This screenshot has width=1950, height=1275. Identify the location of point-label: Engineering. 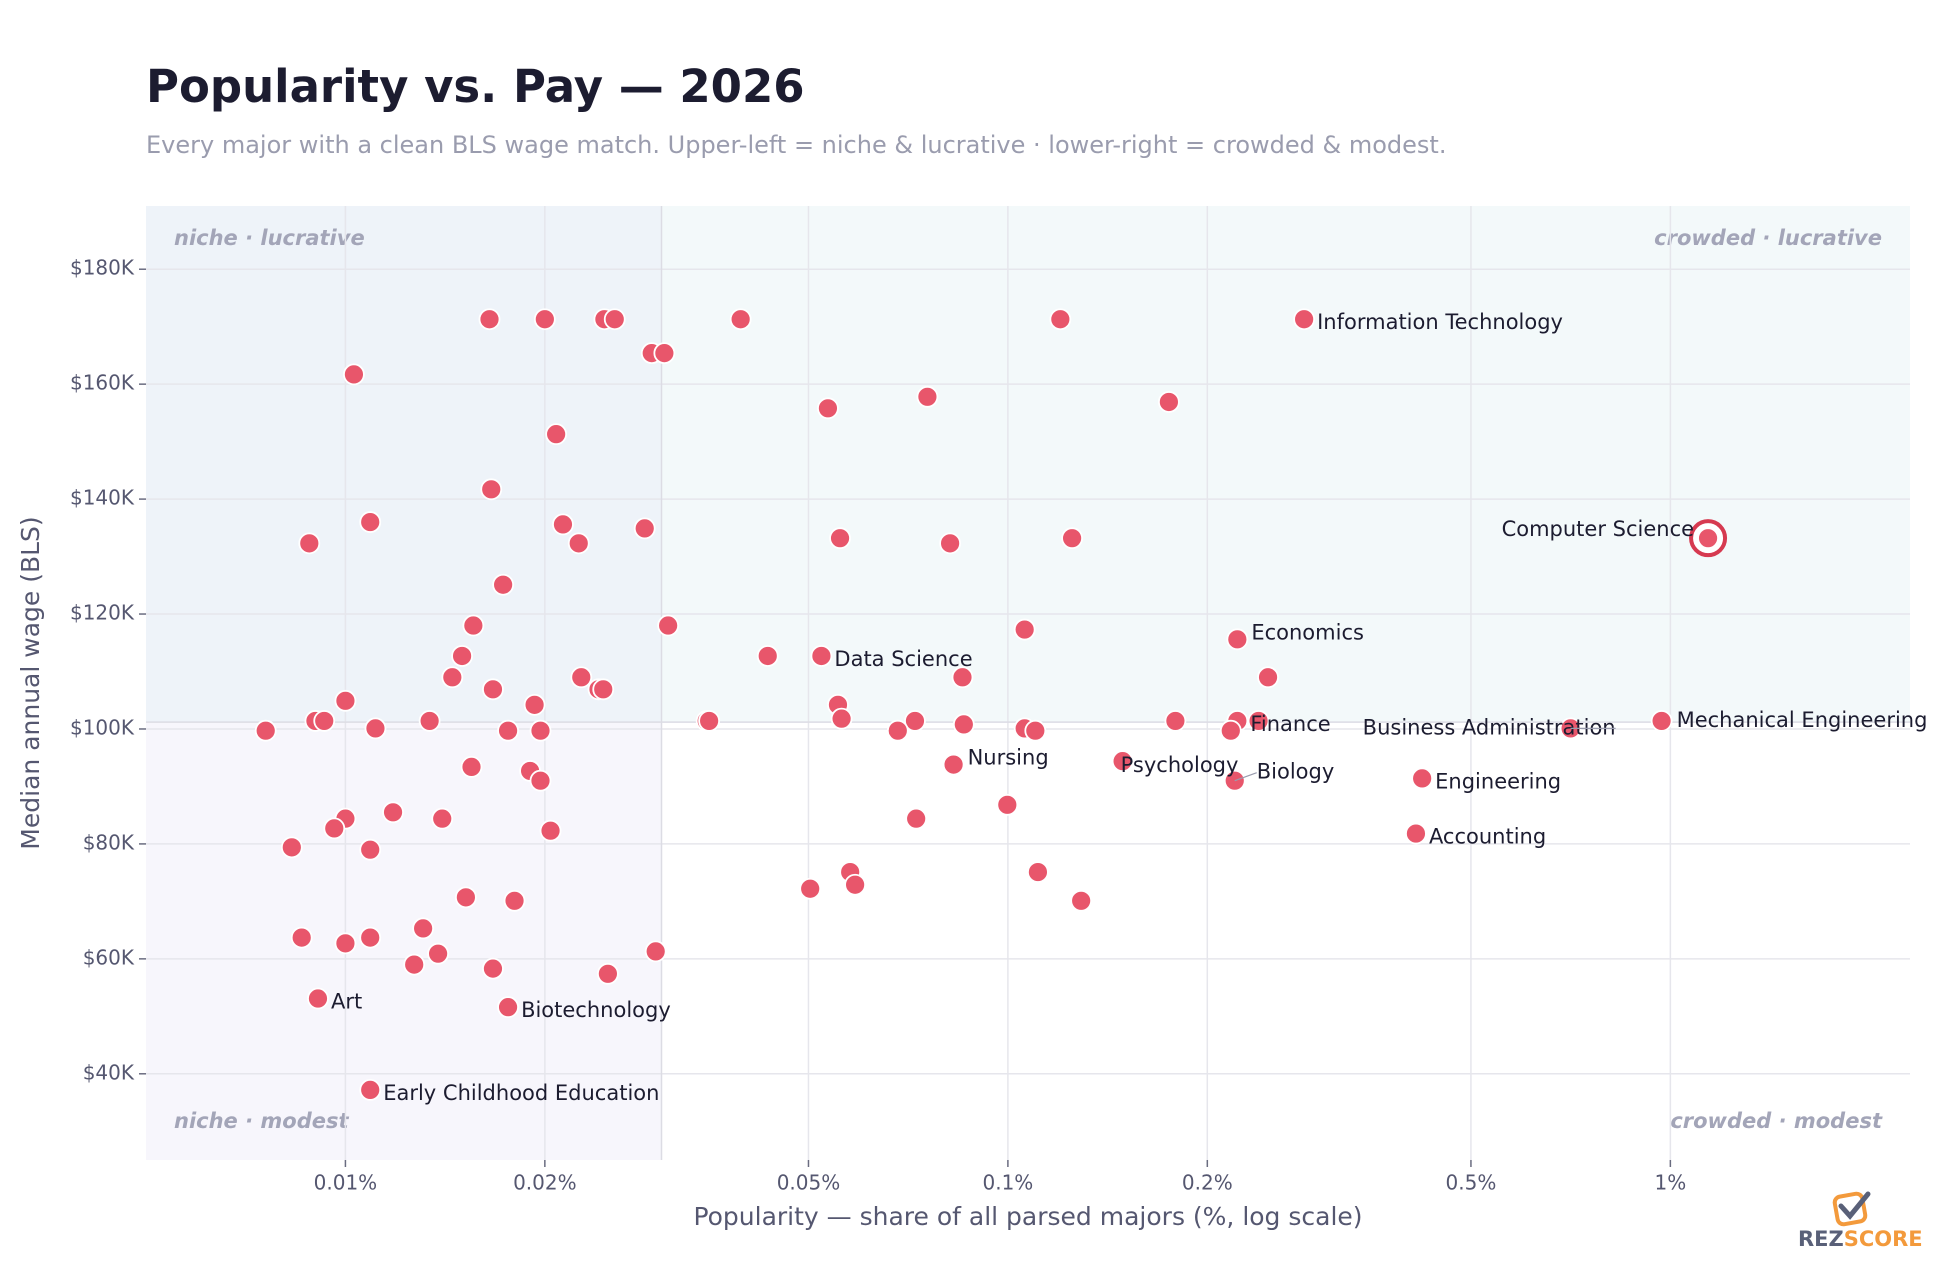
(1498, 781).